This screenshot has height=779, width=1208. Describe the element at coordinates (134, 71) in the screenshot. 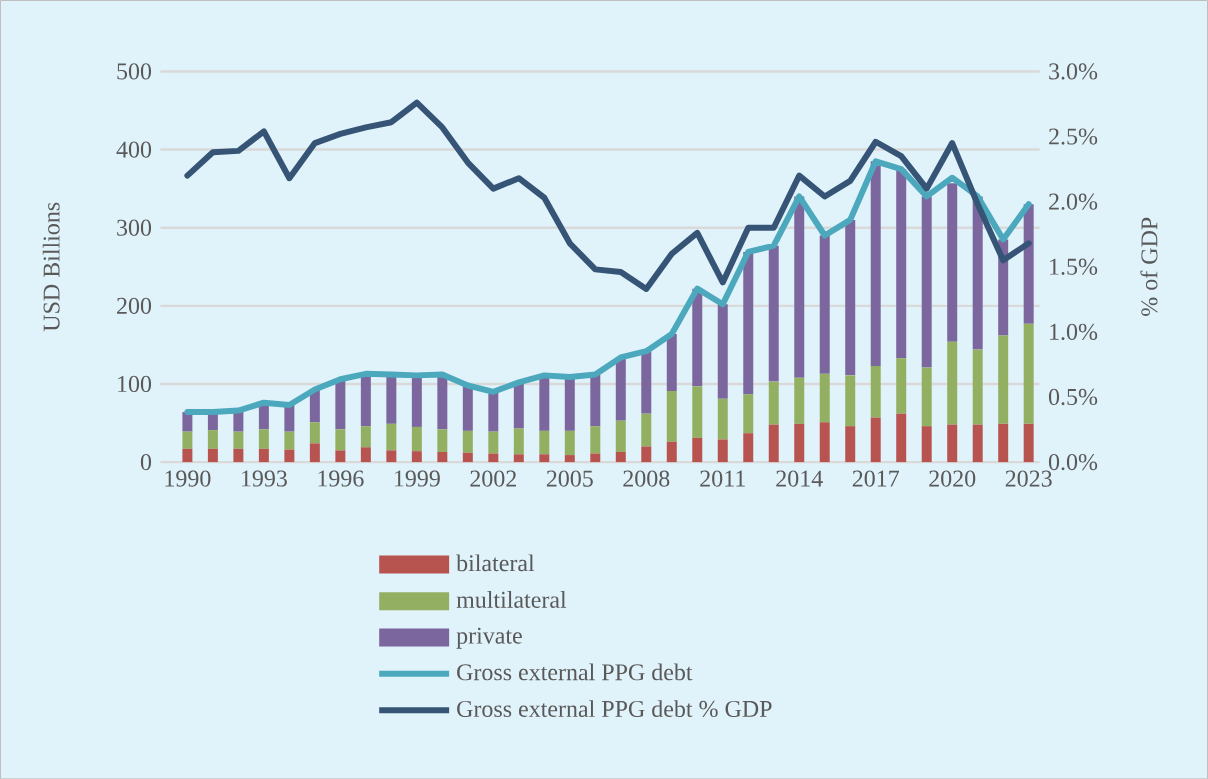

I see `y-tick-label: 500` at that location.